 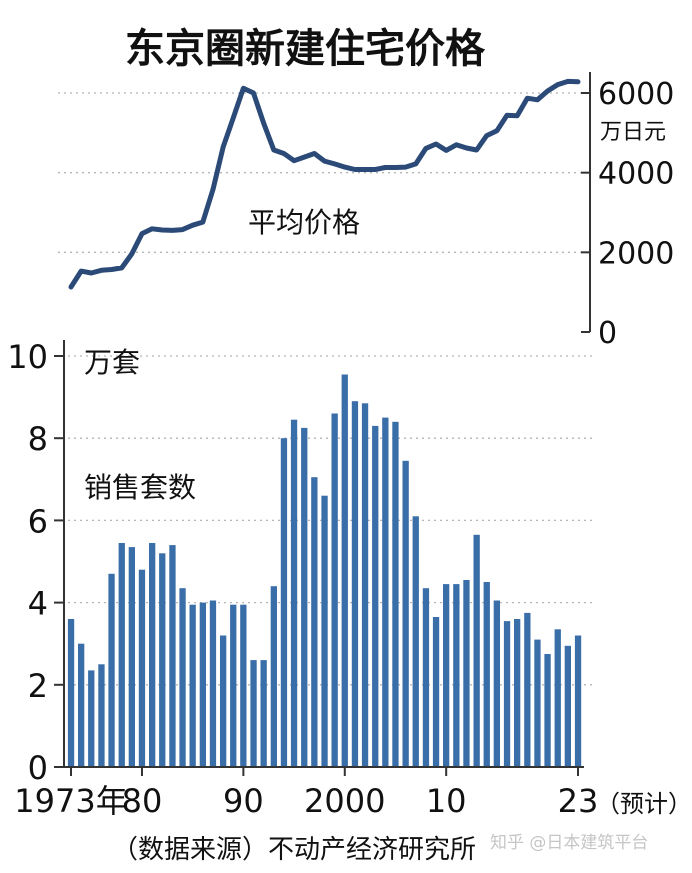 What do you see at coordinates (344, 801) in the screenshot?
I see `bar-x-tick-label: 2000` at bounding box center [344, 801].